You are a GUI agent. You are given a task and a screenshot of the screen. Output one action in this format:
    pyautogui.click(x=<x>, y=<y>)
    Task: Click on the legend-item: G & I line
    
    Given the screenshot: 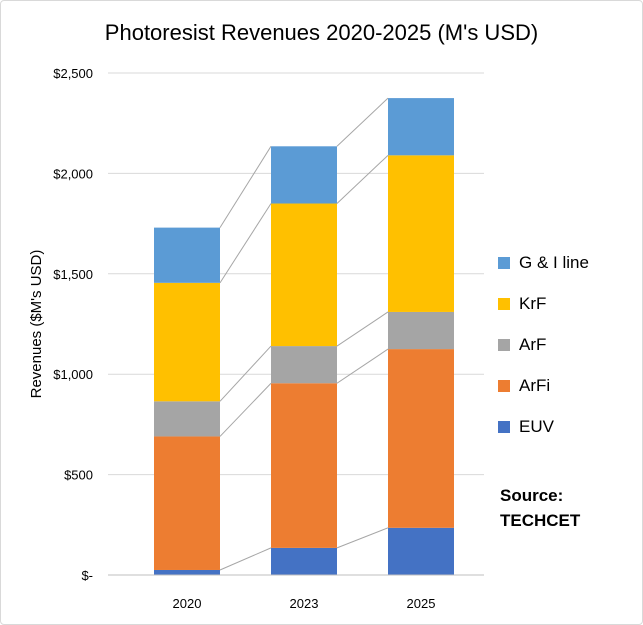 What is the action you would take?
    pyautogui.click(x=543, y=262)
    